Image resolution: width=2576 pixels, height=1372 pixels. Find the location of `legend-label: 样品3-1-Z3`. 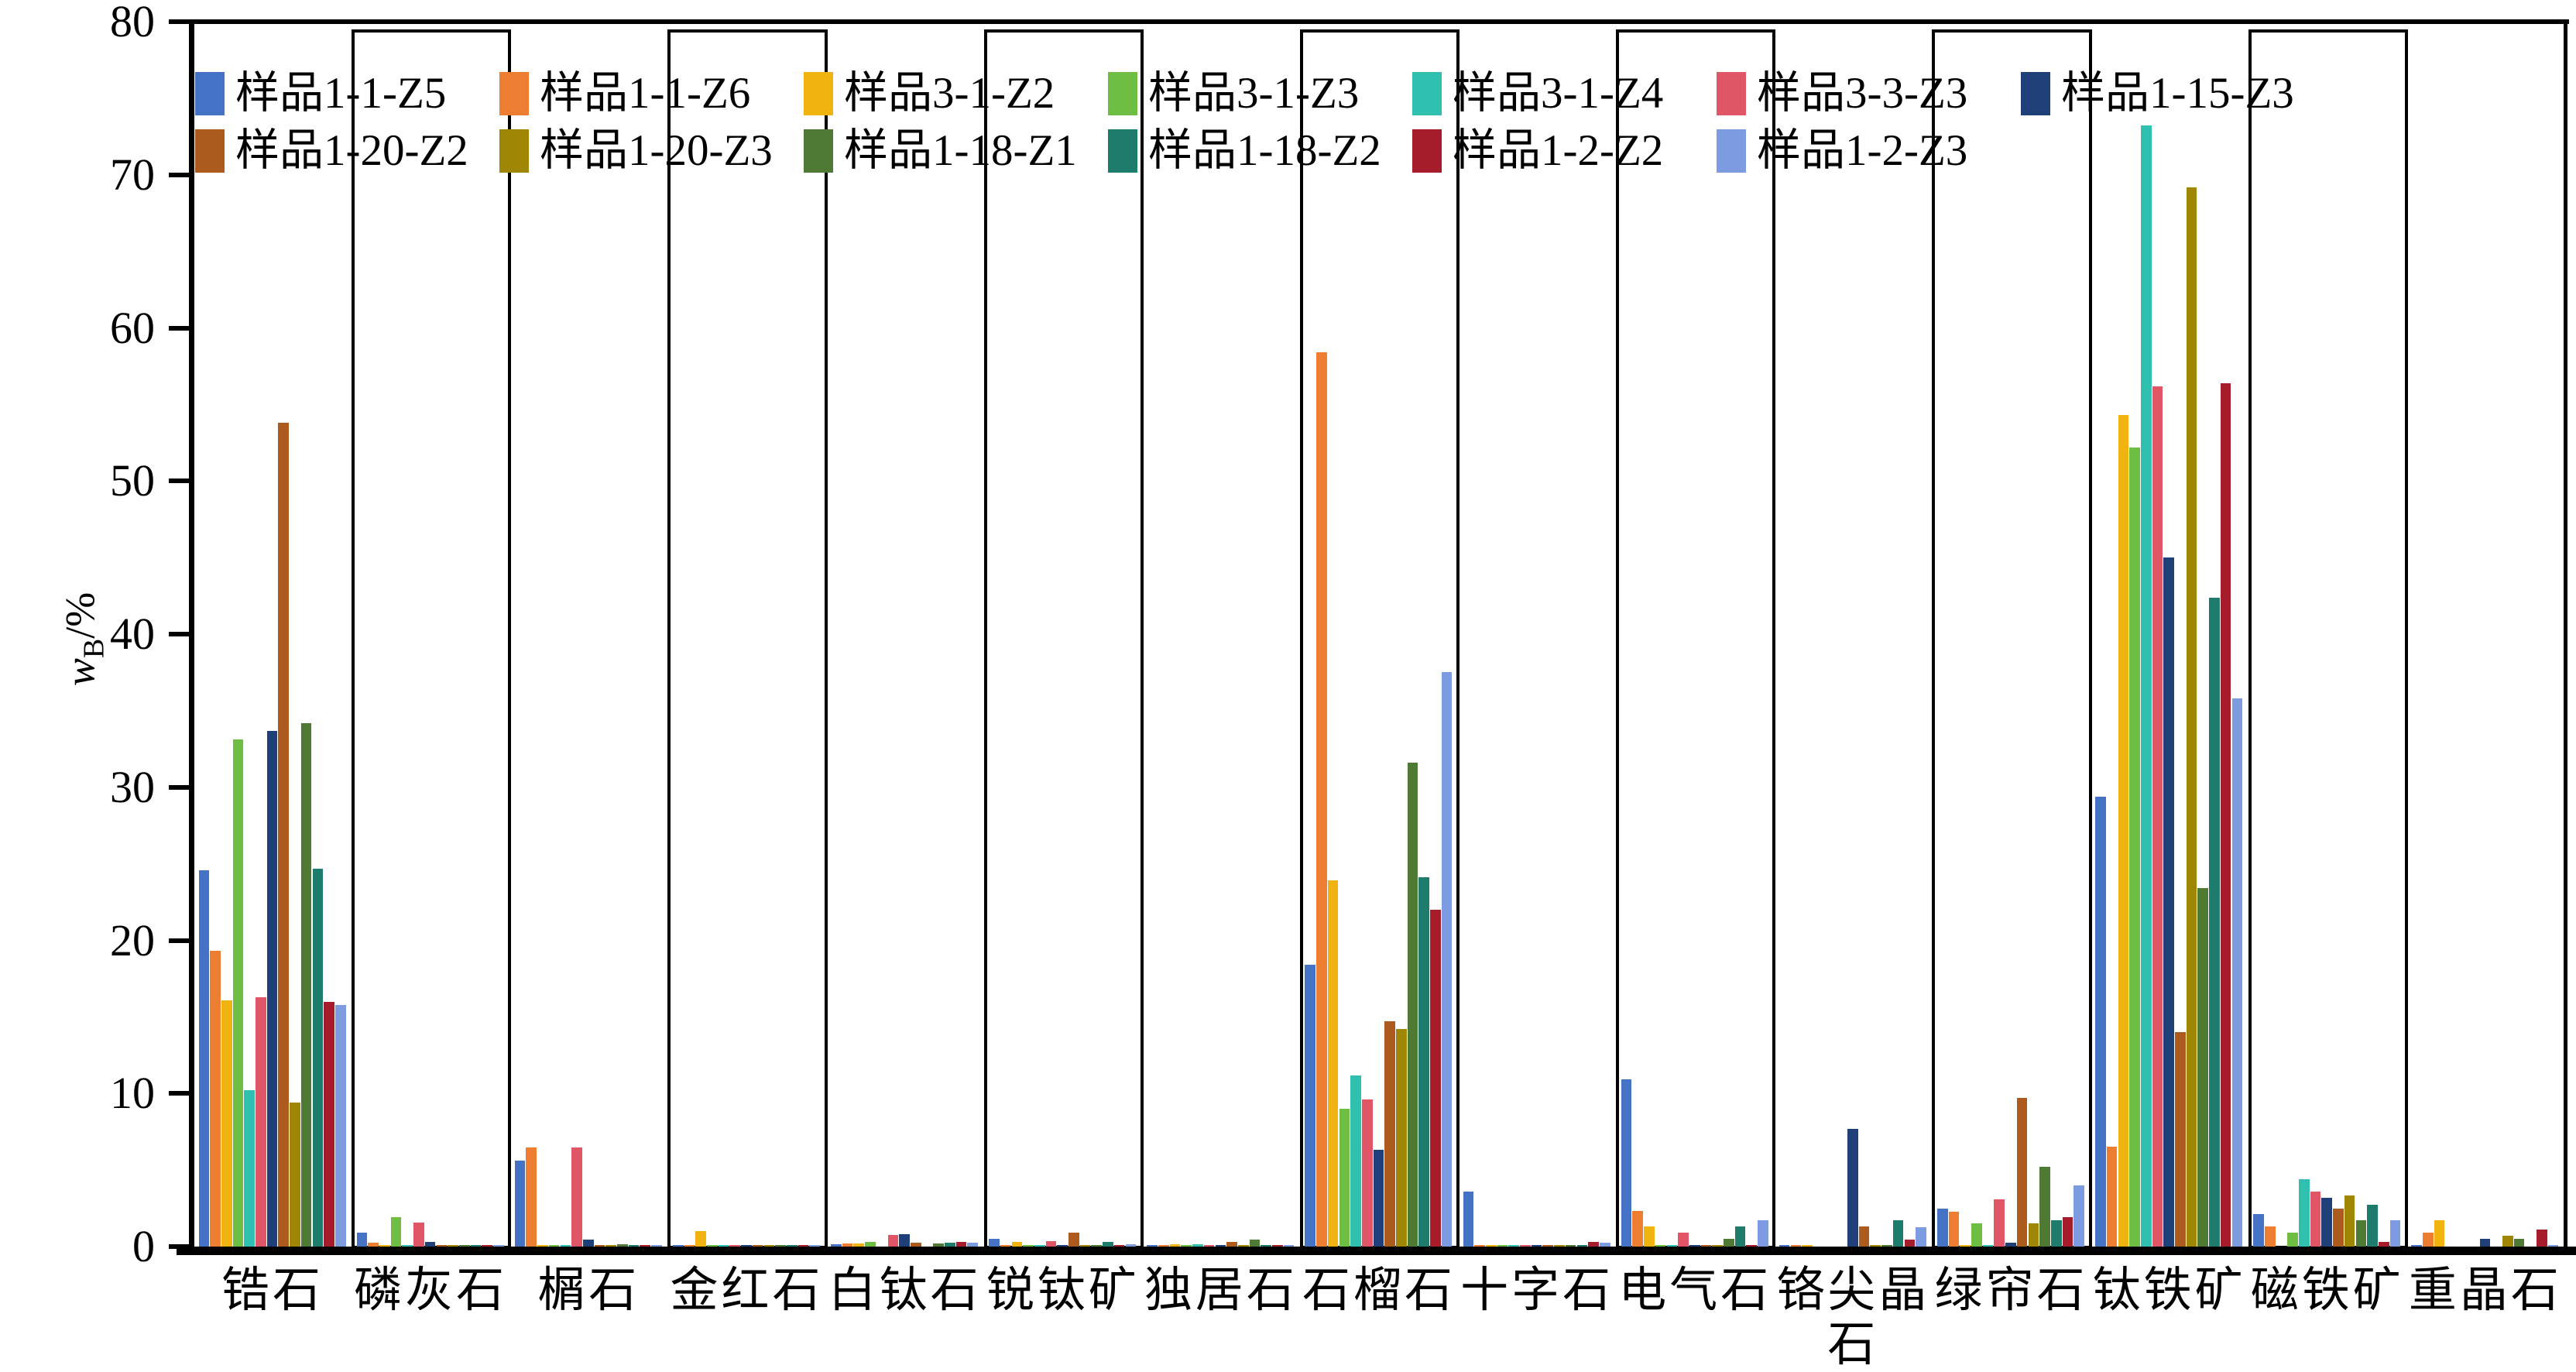

legend-label: 样品3-1-Z3 is located at coordinates (1254, 93).